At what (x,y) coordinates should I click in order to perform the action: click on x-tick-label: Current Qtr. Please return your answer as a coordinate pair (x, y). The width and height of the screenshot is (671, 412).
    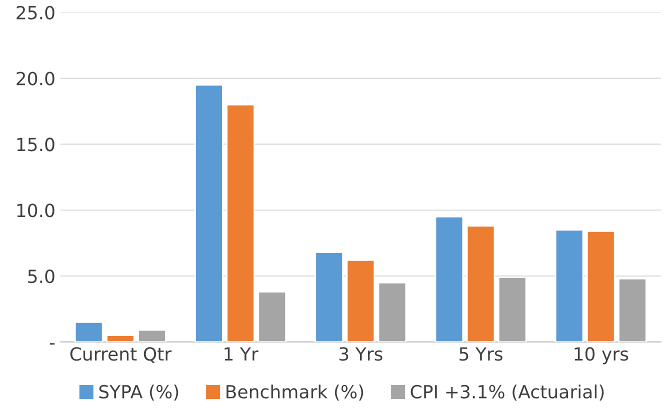
    Looking at the image, I should click on (121, 355).